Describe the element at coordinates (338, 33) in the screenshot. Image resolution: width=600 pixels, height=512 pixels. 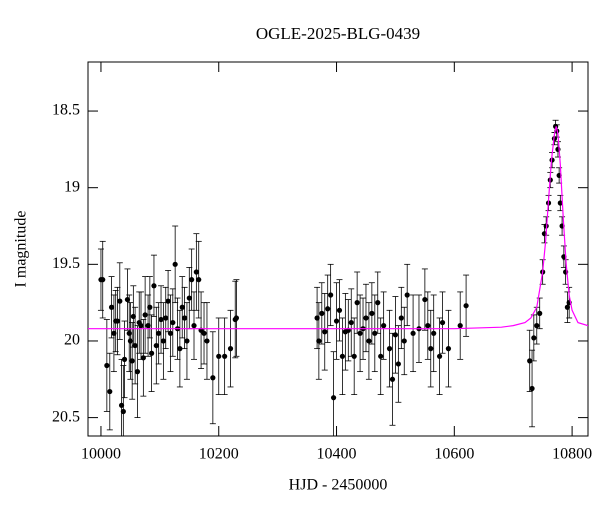
I see `chart-title: OGLE-2025-BLG-0439` at that location.